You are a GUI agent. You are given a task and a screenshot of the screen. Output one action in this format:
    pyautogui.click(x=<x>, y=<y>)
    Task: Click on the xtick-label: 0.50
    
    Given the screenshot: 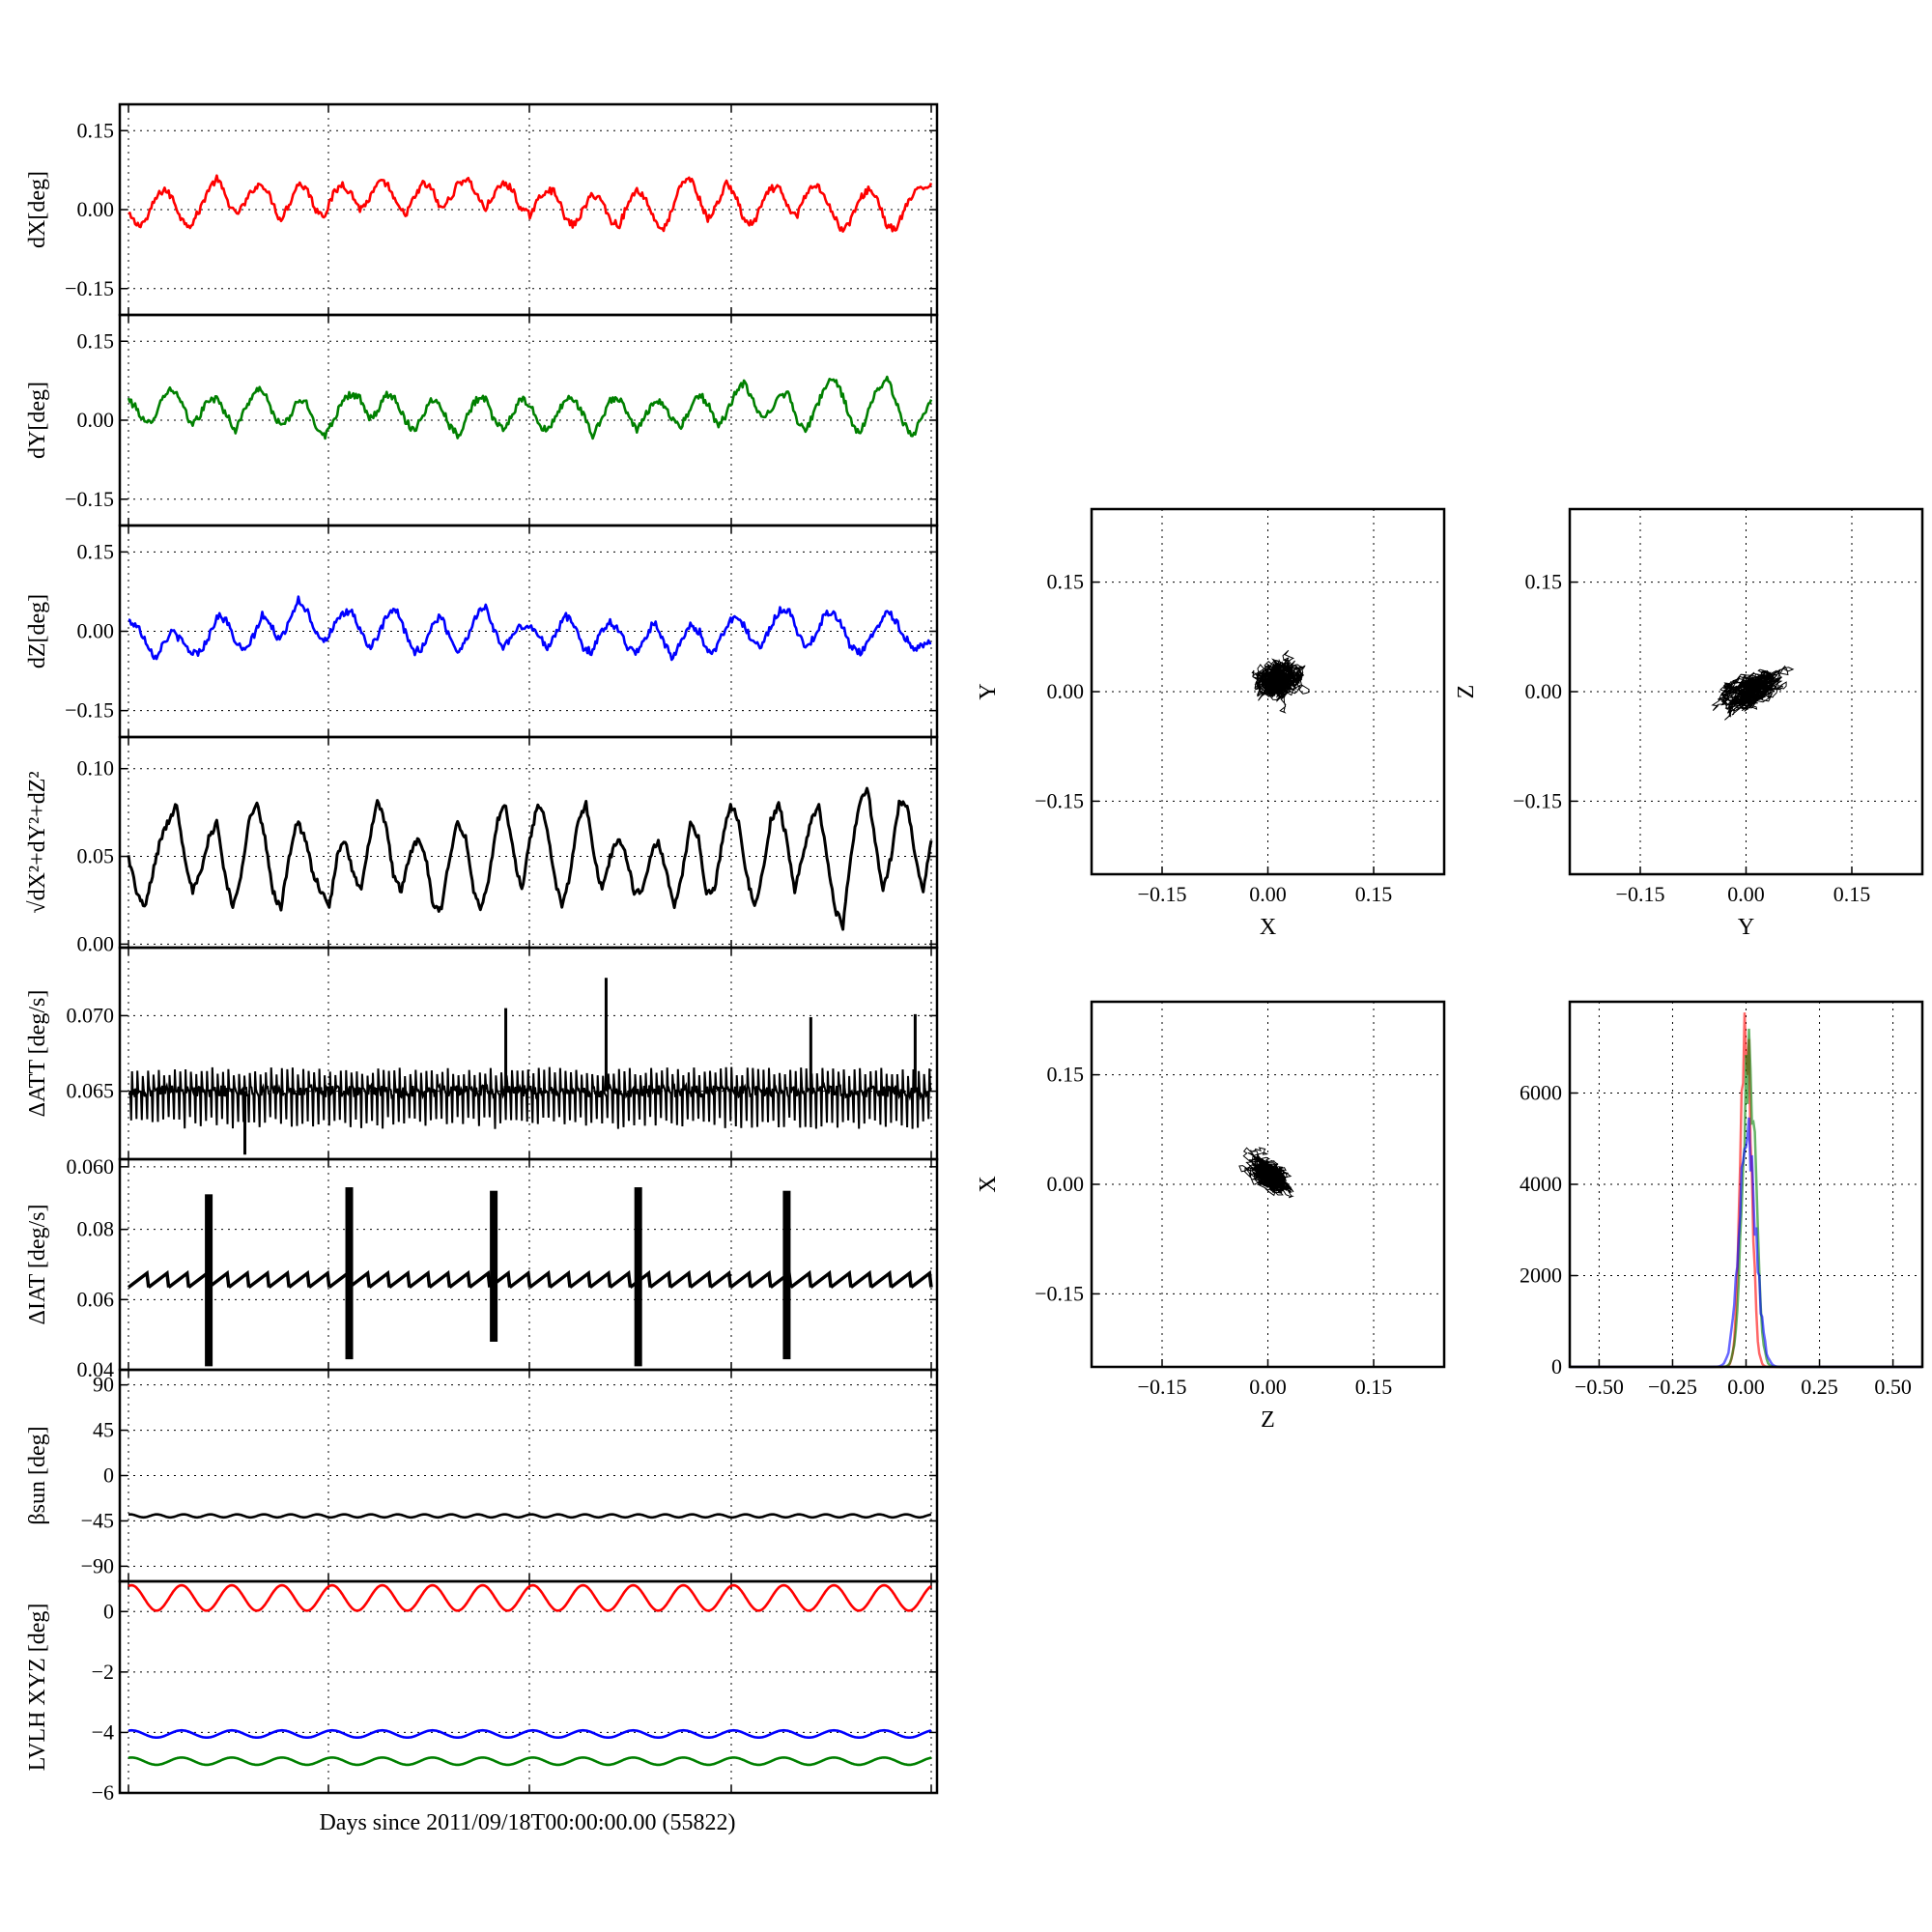 What is the action you would take?
    pyautogui.click(x=1893, y=1387)
    